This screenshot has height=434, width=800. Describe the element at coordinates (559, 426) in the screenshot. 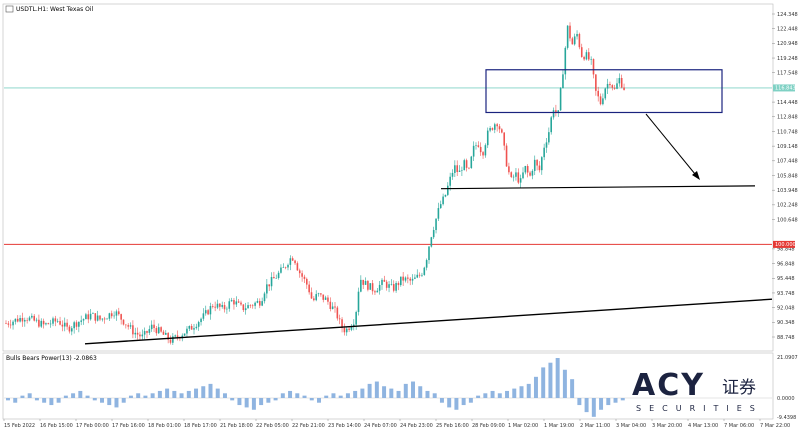

I see `x-tick-label: 1 Mar 19:00` at that location.